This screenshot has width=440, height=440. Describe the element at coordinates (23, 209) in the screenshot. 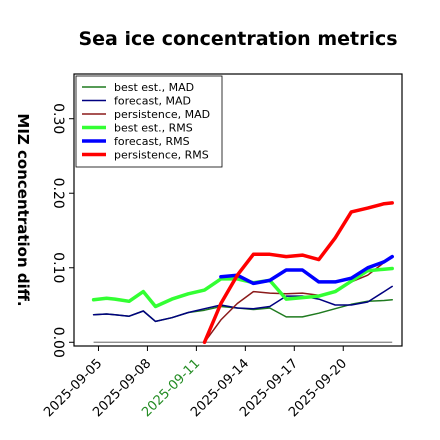

I see `y-axis-label: MIZ concentration diff.` at that location.